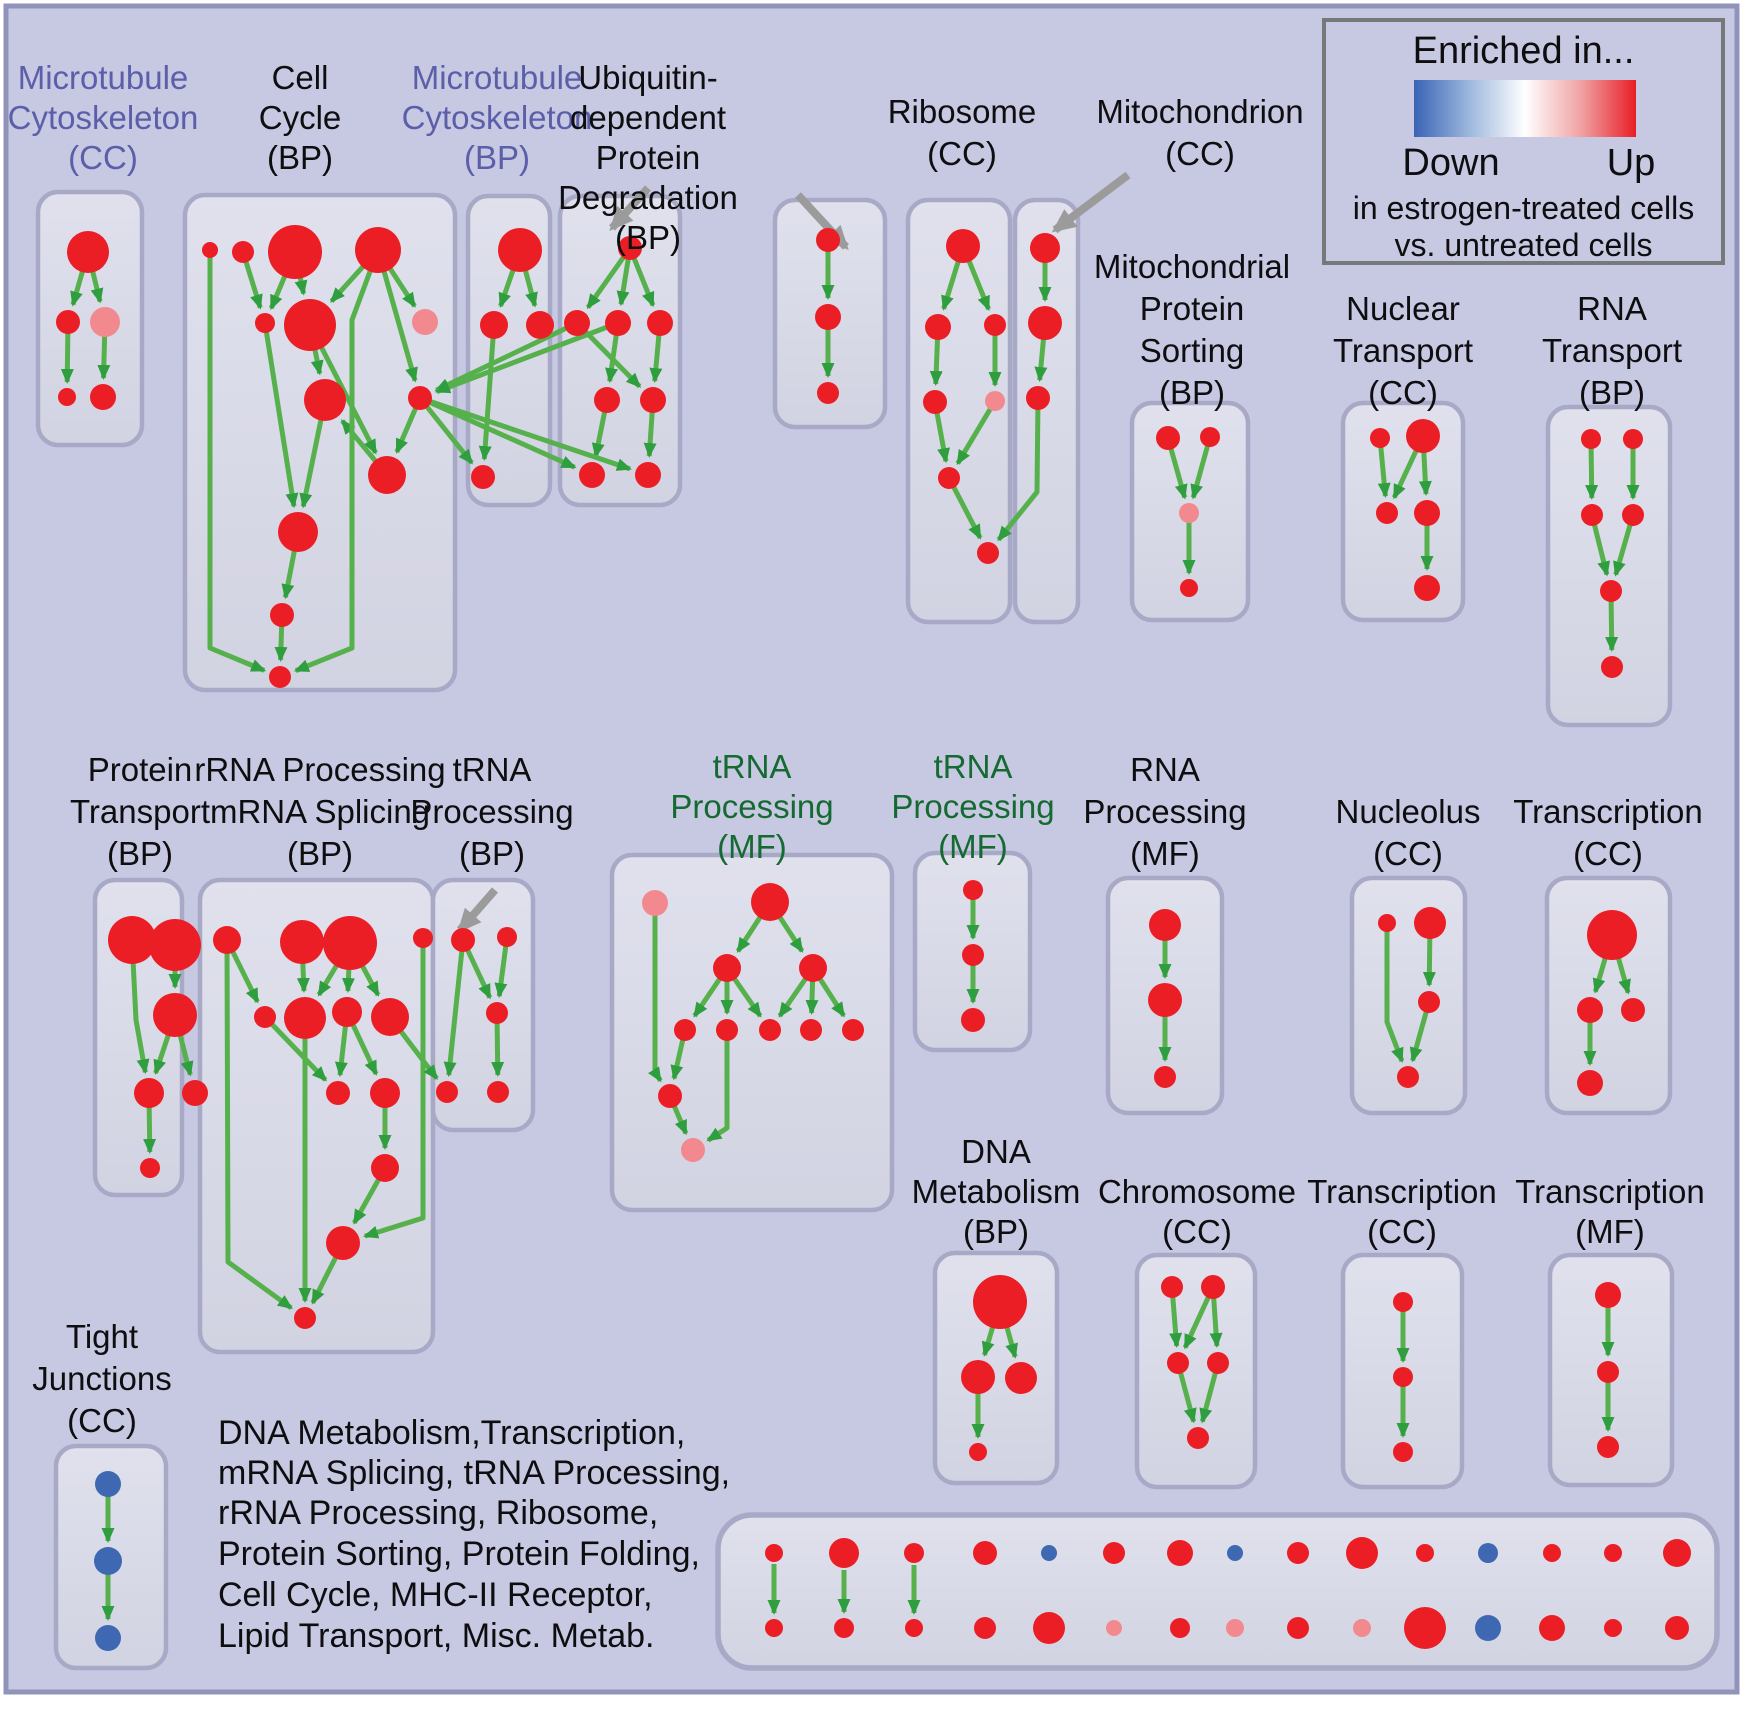 This screenshot has height=1715, width=1750. Describe the element at coordinates (1608, 995) in the screenshot. I see `go-group-box-transcription-cc-mid` at that location.